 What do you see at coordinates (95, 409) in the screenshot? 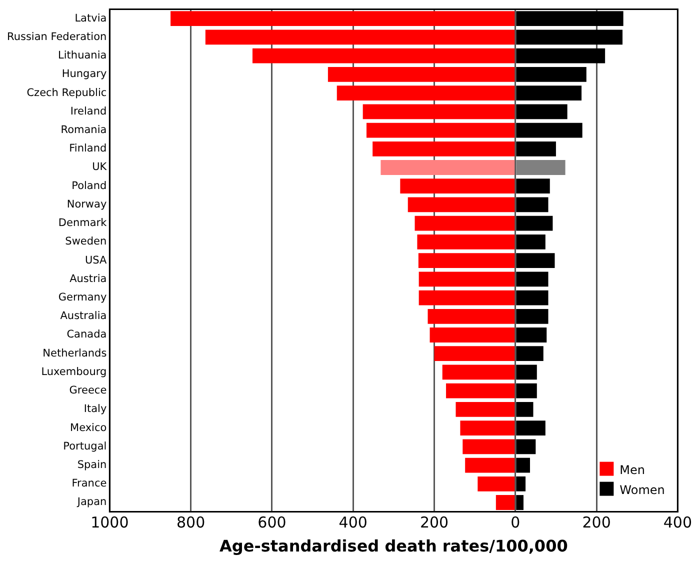
I see `y-tick-label: Italy` at bounding box center [95, 409].